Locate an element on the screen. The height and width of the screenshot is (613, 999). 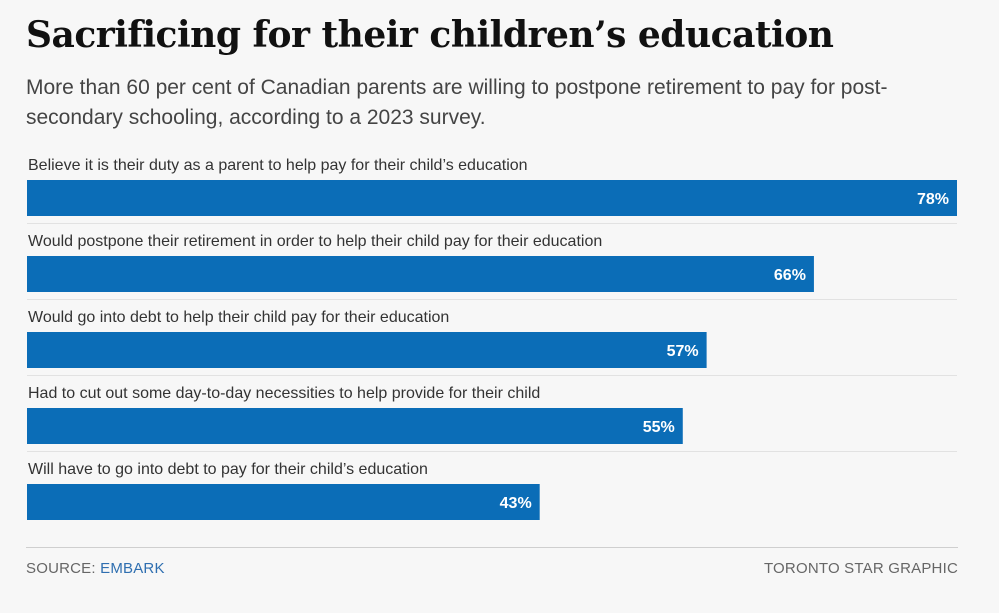
value-label: 57% is located at coordinates (683, 351).